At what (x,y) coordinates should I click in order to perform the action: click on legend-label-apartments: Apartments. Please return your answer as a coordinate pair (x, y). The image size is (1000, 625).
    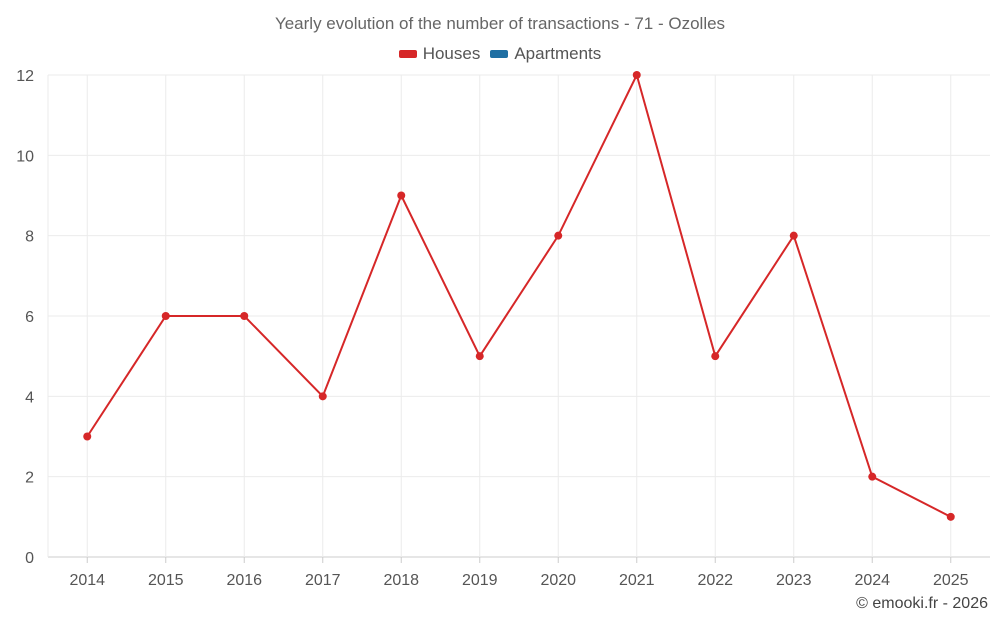
    Looking at the image, I should click on (558, 53).